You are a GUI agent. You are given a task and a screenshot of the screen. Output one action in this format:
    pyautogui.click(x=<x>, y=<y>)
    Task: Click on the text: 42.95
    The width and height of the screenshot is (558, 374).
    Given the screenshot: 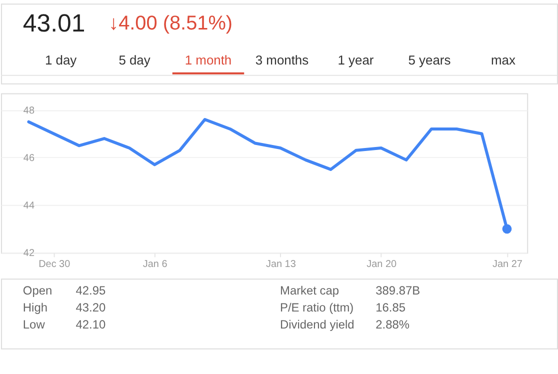 What is the action you would take?
    pyautogui.click(x=91, y=291)
    